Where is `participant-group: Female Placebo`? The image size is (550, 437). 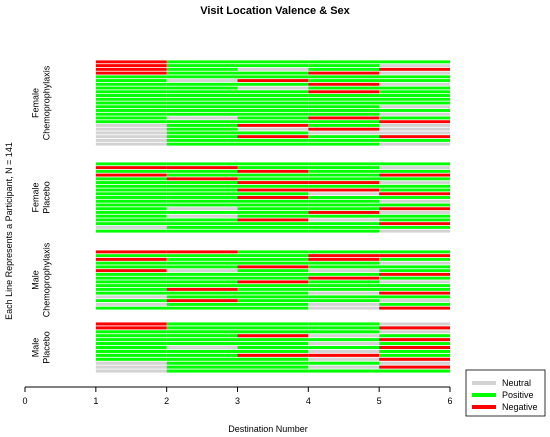 participant-group: Female Placebo is located at coordinates (240, 197).